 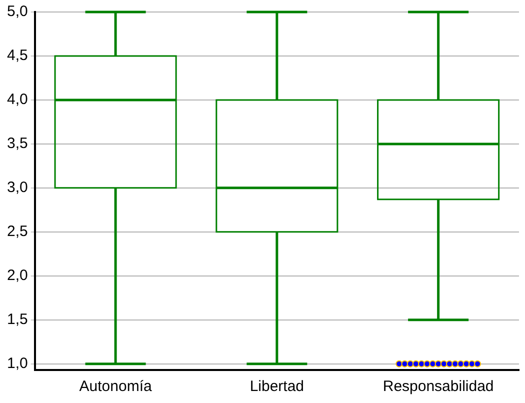 I want to click on y-tick-label: 5,0, so click(x=17, y=11).